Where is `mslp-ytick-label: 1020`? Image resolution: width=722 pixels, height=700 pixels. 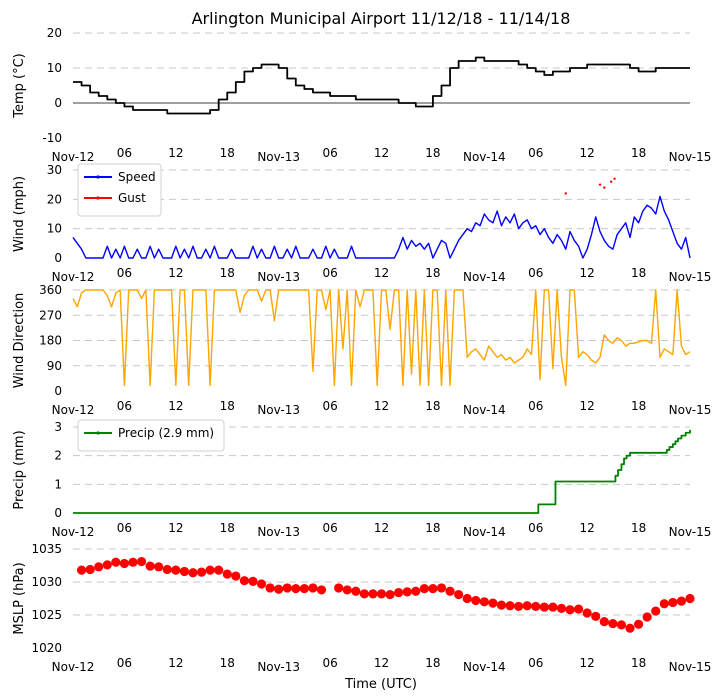 mslp-ytick-label: 1020 is located at coordinates (46, 648).